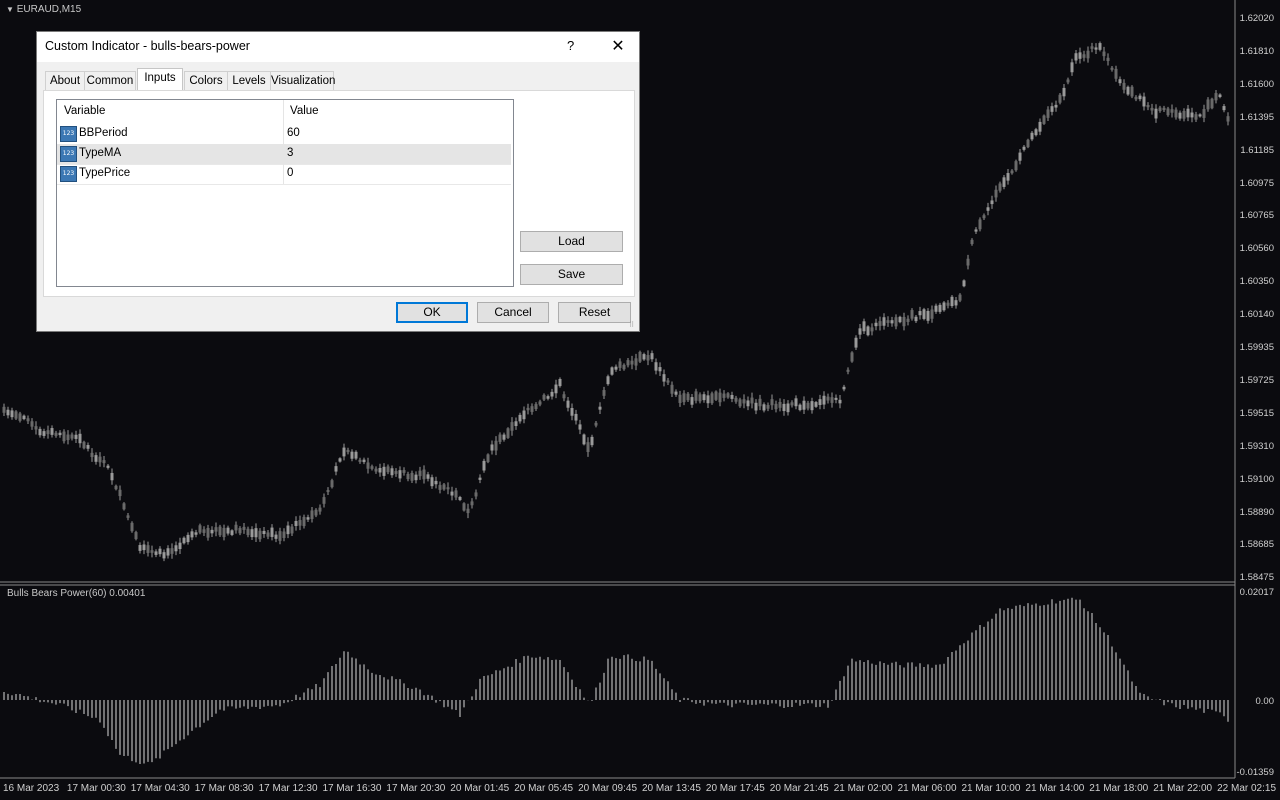 This screenshot has height=800, width=1280. What do you see at coordinates (160, 79) in the screenshot?
I see `tab-inputs: Inputs` at bounding box center [160, 79].